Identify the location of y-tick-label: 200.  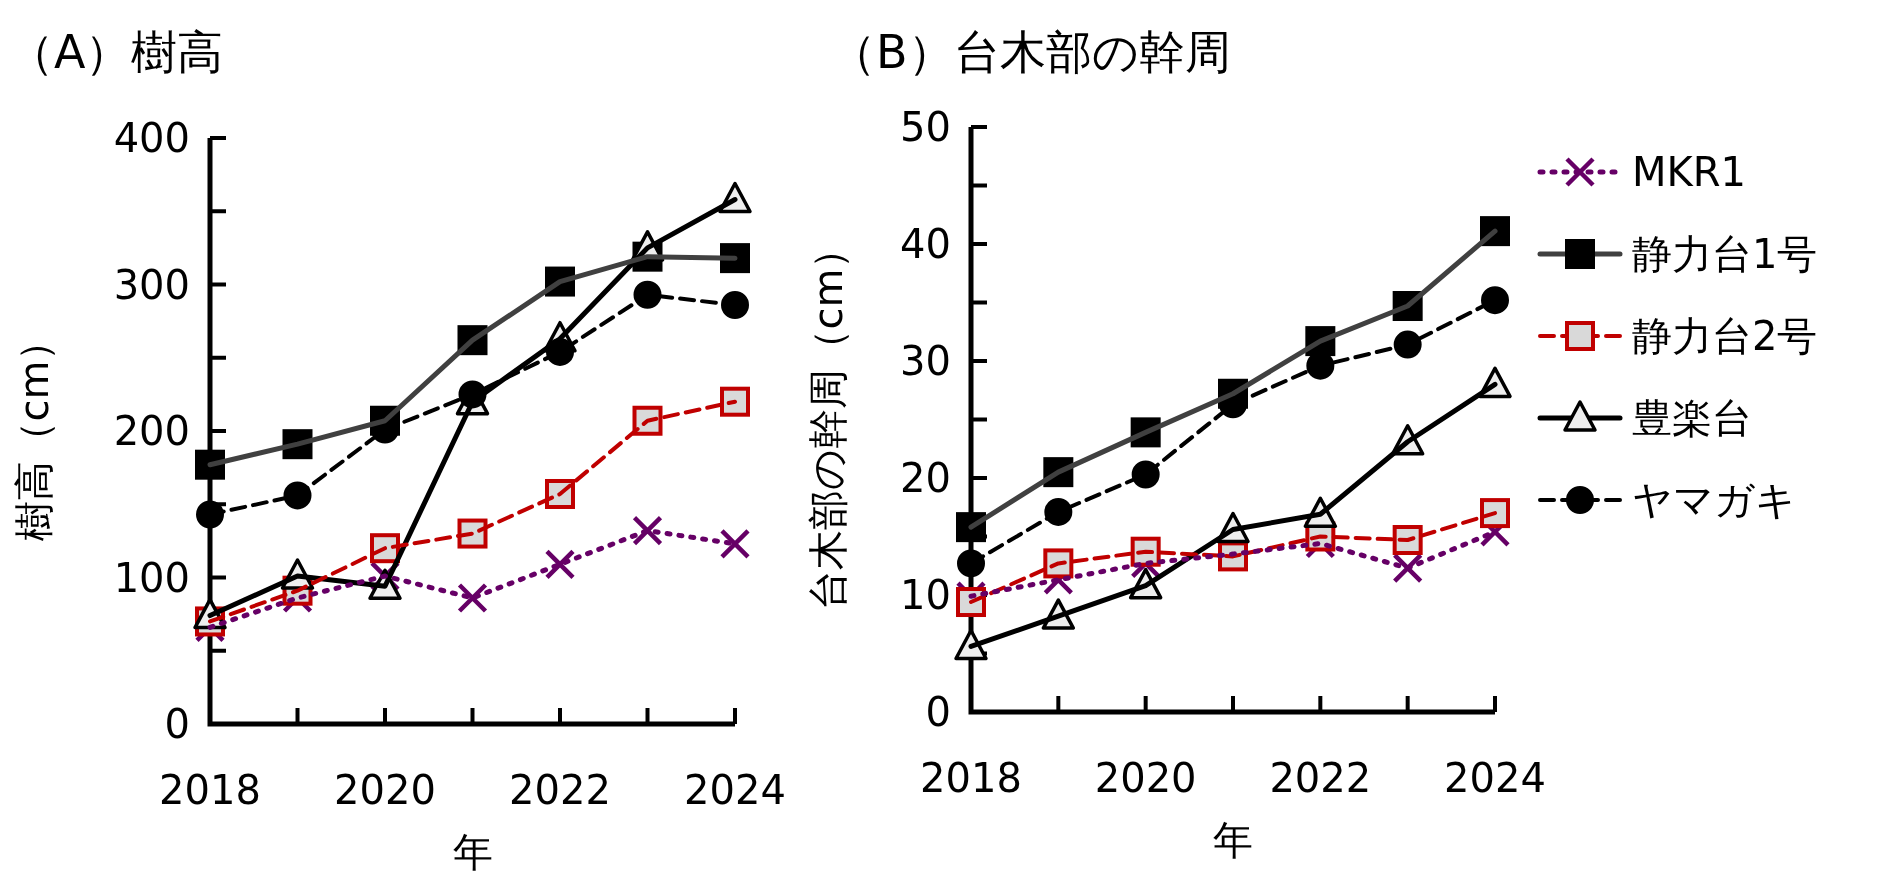
(151, 431).